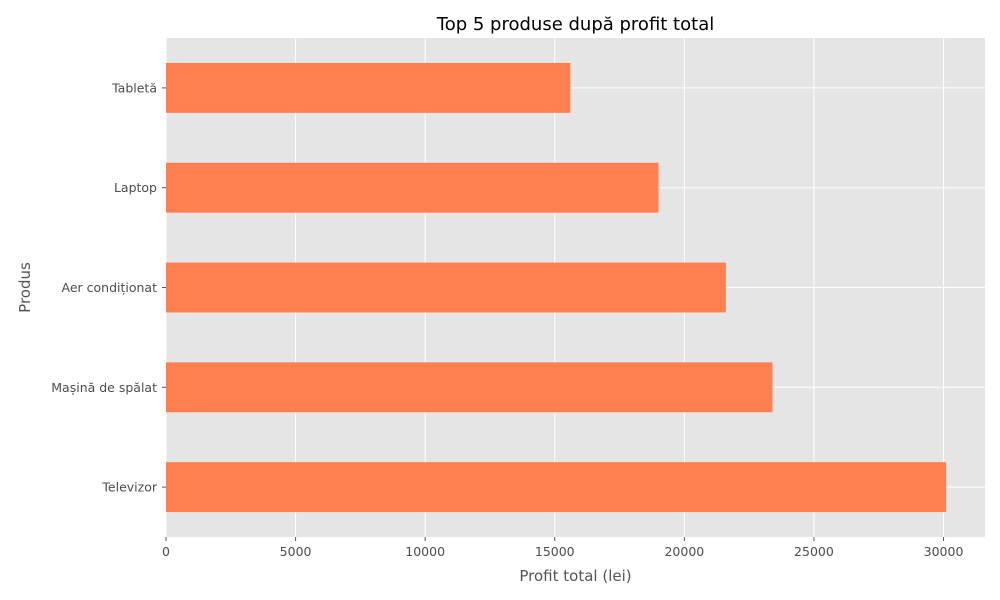  Describe the element at coordinates (104, 387) in the screenshot. I see `y-tick-label: Mașină de spălat` at that location.